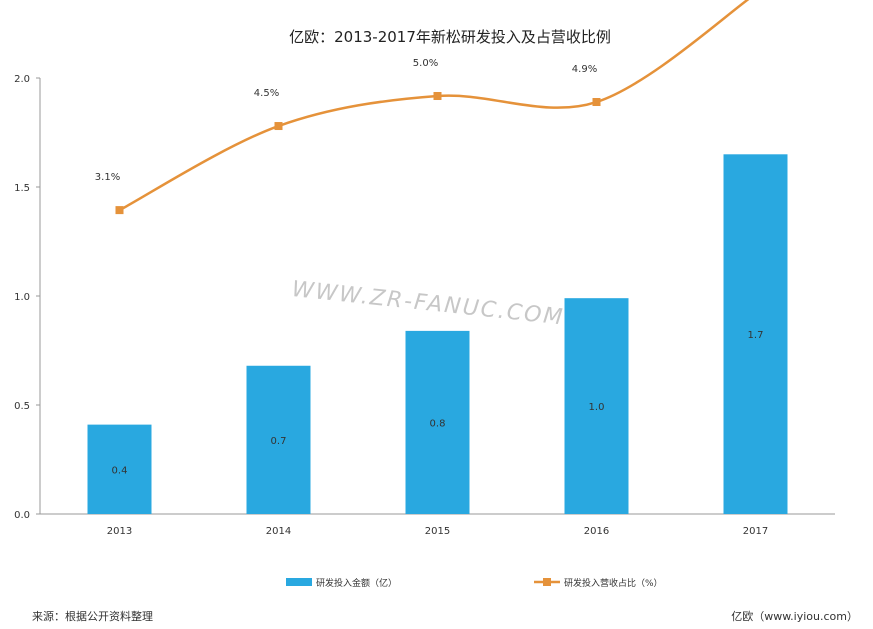 This screenshot has height=629, width=873. I want to click on x-tick-label: 2016, so click(596, 531).